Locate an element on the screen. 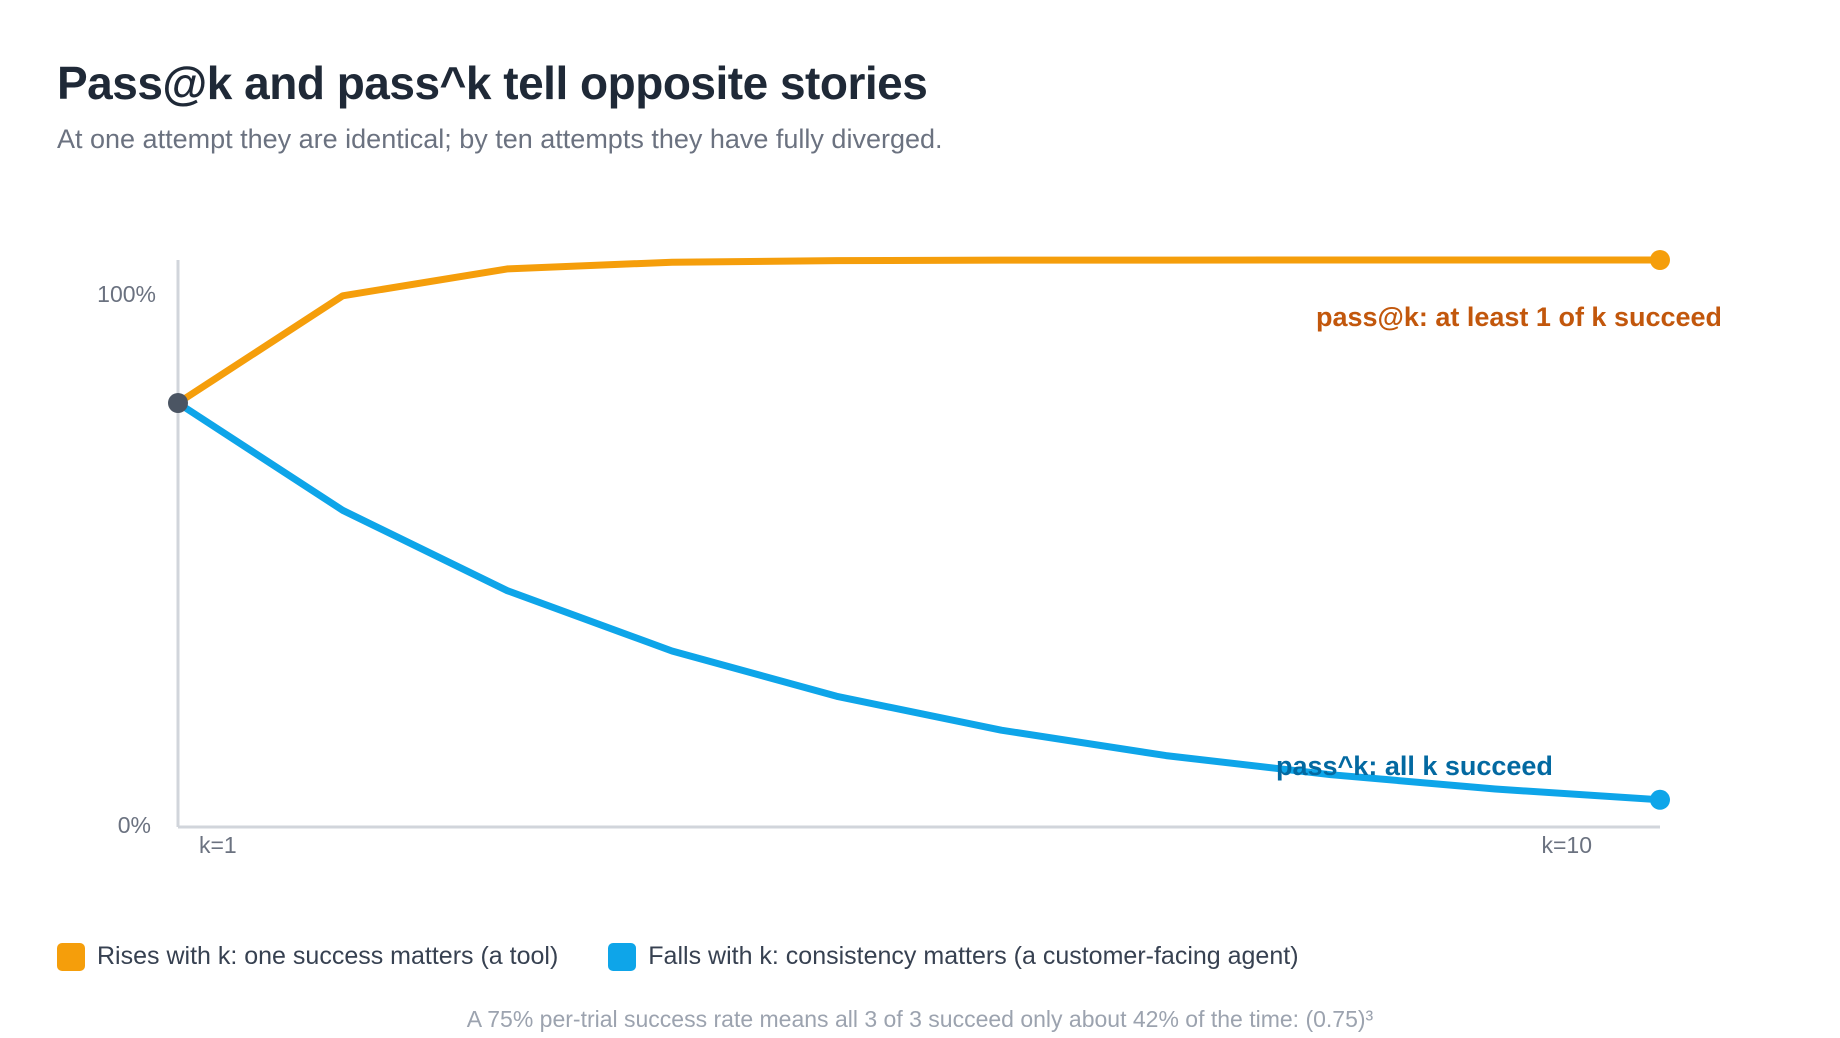 The height and width of the screenshot is (1038, 1840). series-label-pass-hat-k: pass^k: all k succeed is located at coordinates (1414, 766).